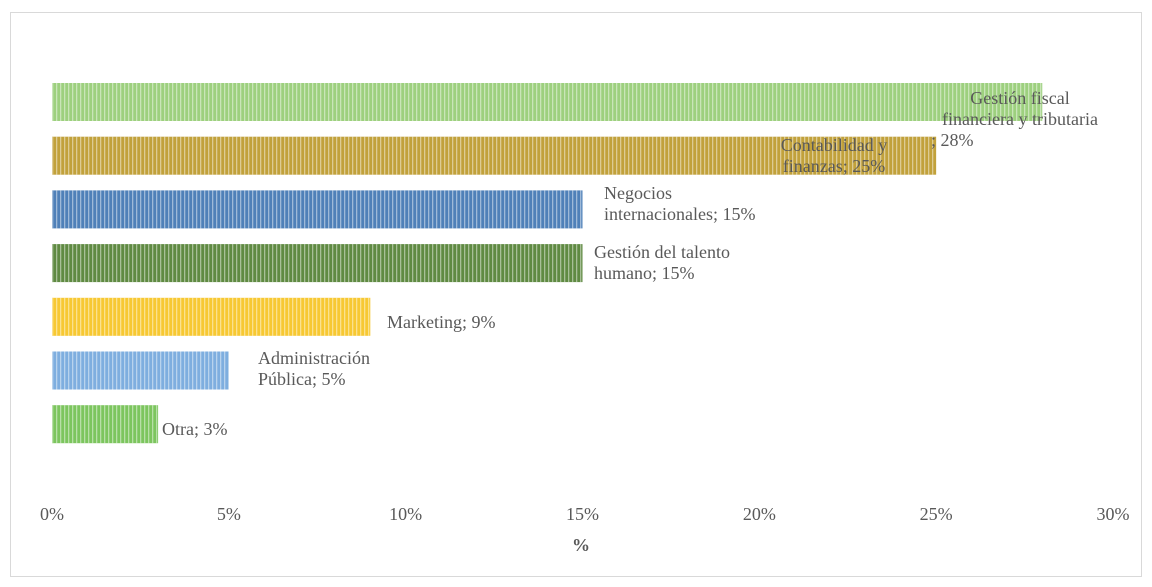  What do you see at coordinates (662, 252) in the screenshot?
I see `data-label-line: Gestión del talento` at bounding box center [662, 252].